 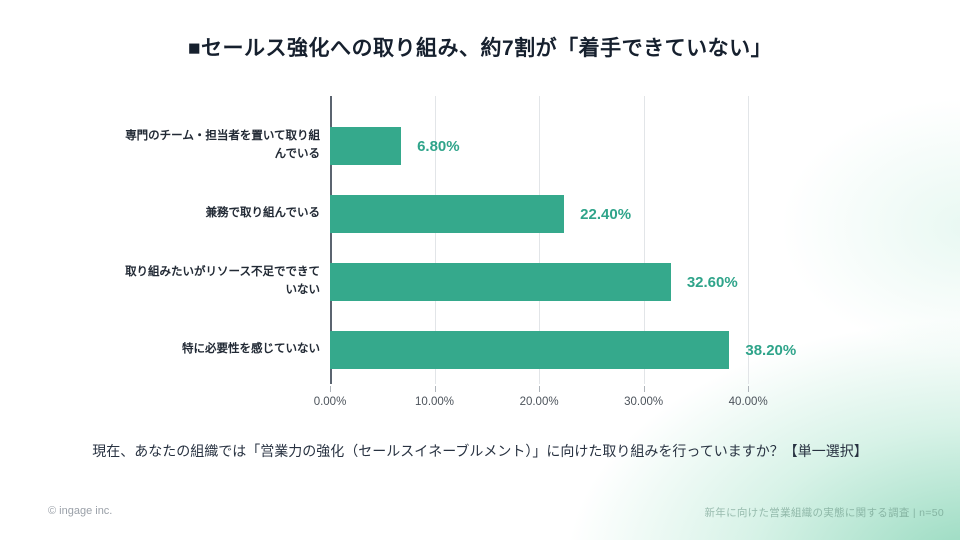 What do you see at coordinates (748, 402) in the screenshot?
I see `x-tick-label: 40.00%` at bounding box center [748, 402].